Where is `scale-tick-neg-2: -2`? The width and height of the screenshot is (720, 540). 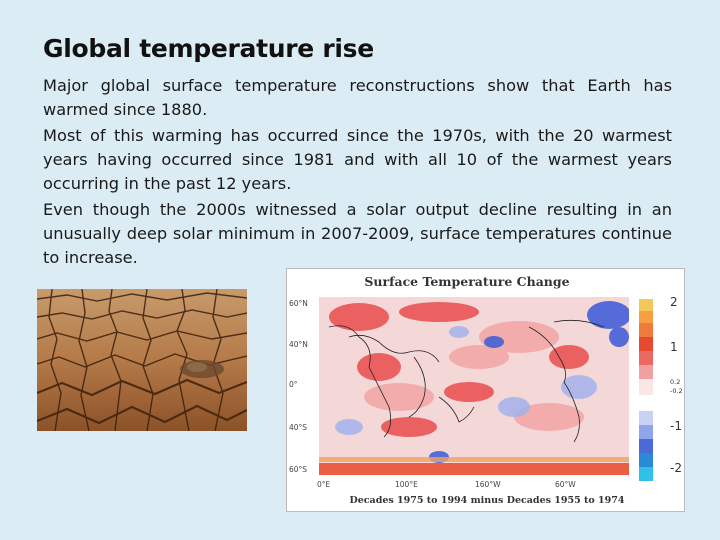
scale-tick-neg-2: -2 is located at coordinates (676, 468).